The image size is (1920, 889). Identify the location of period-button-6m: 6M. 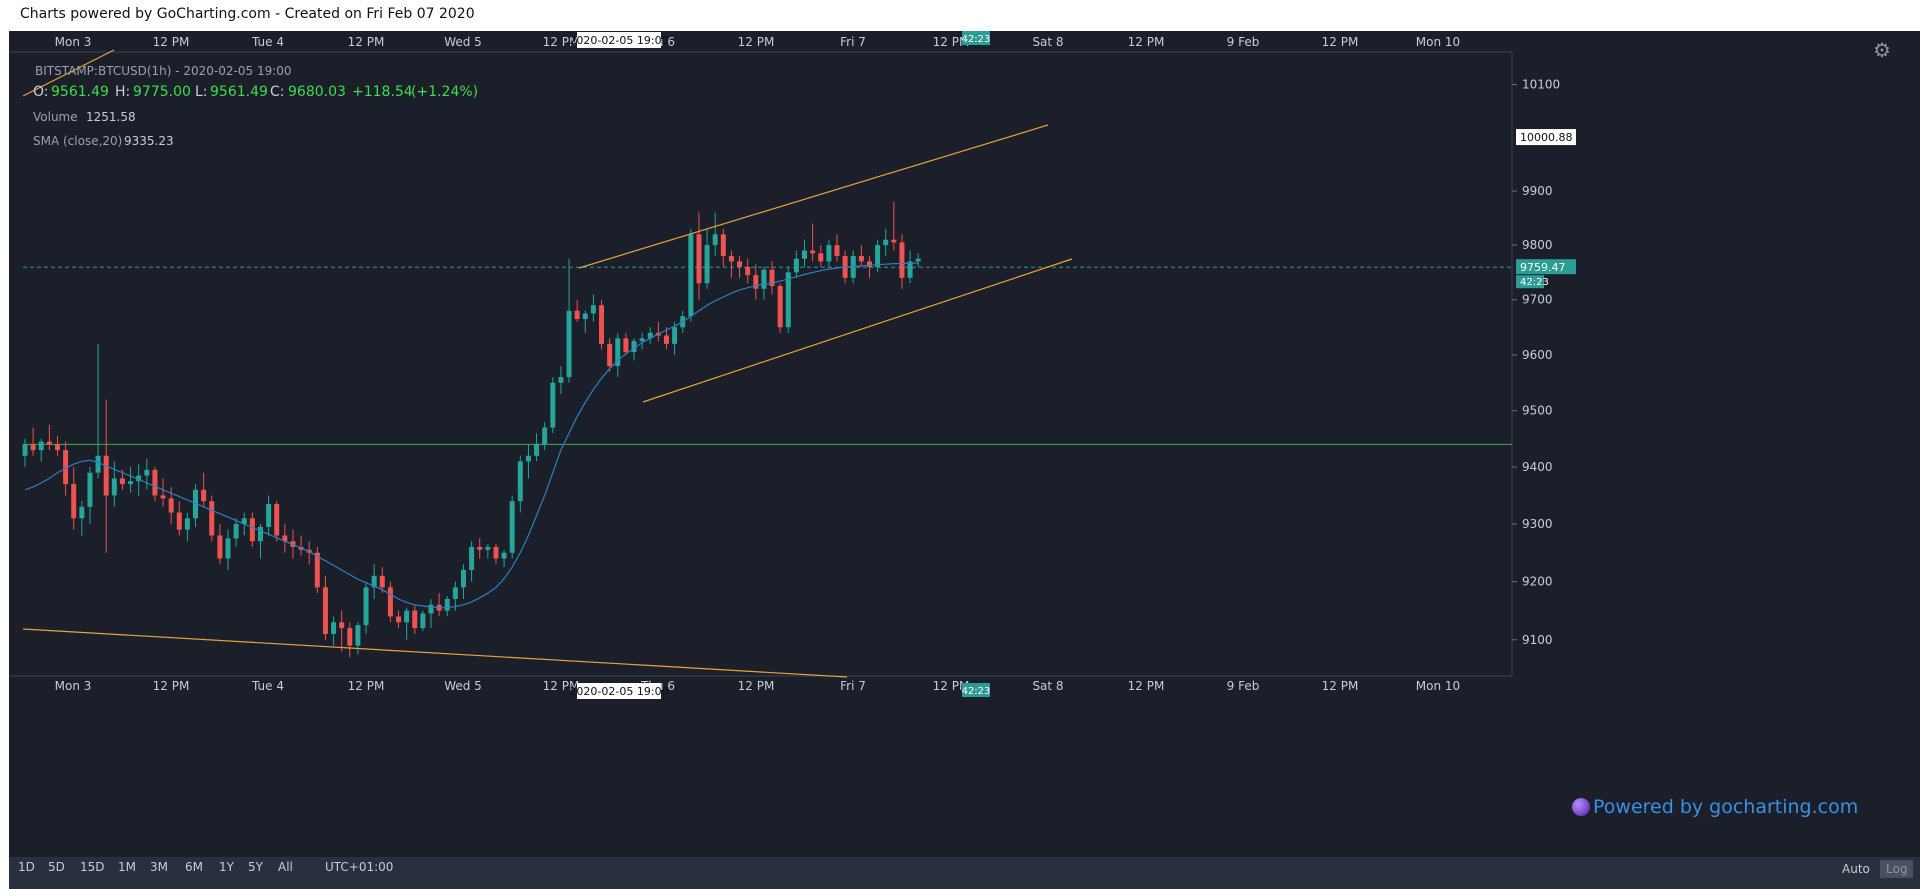
(194, 867).